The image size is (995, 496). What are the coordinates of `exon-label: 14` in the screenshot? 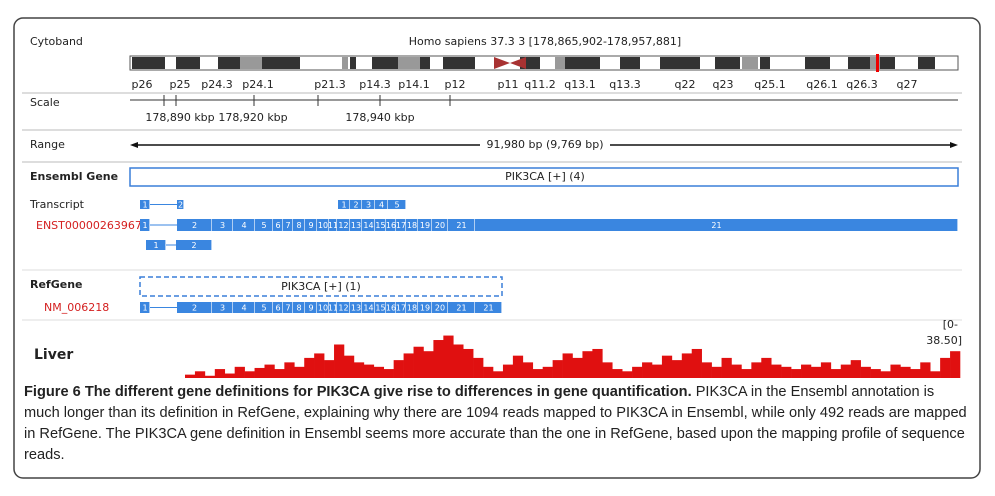 It's located at (368, 225).